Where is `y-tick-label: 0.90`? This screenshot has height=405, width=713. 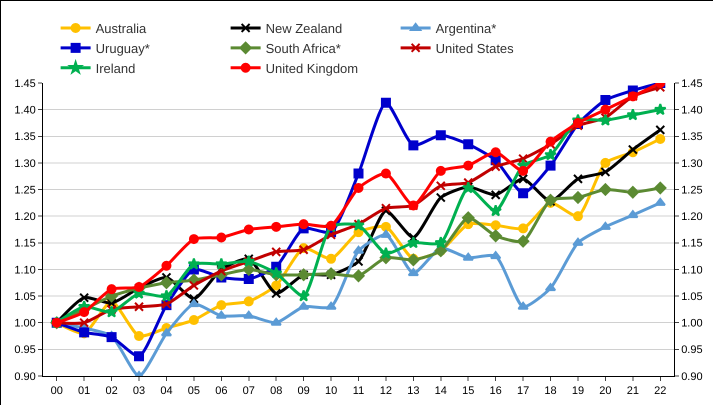 y-tick-label: 0.90 is located at coordinates (25, 376).